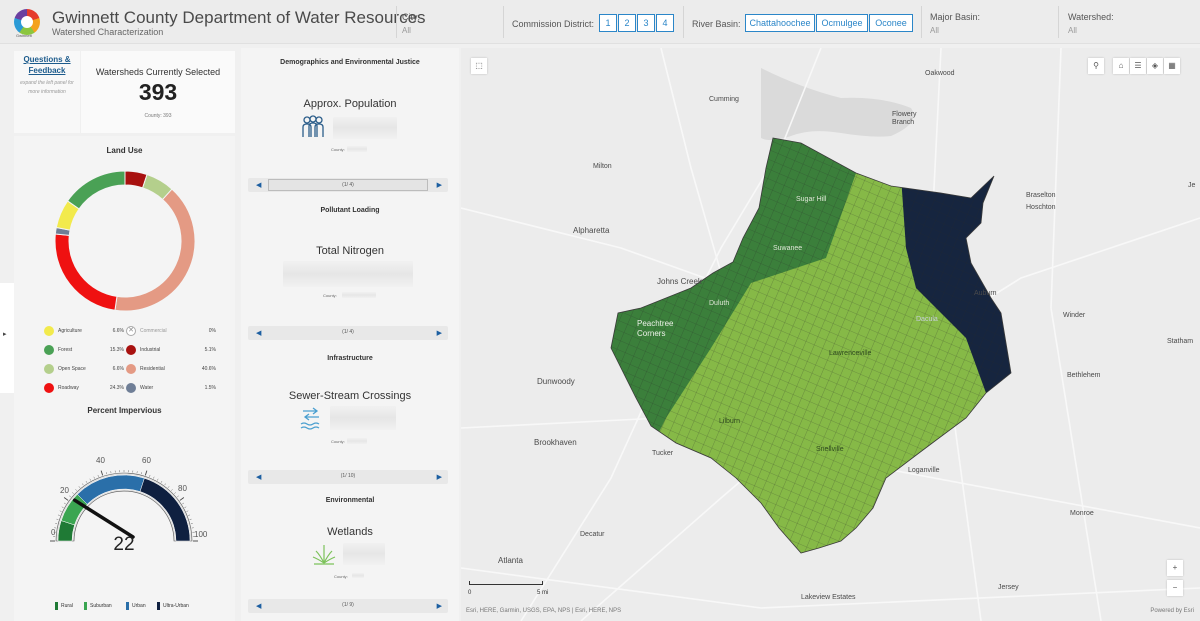 This screenshot has width=1200, height=621. What do you see at coordinates (927, 319) in the screenshot?
I see `place-label-dacula: Dacula` at bounding box center [927, 319].